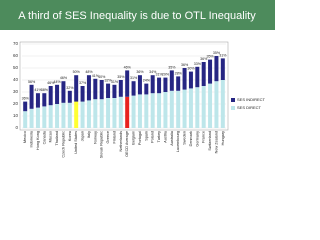  I want to click on x-tick-label: New Zealand, so click(216, 142).